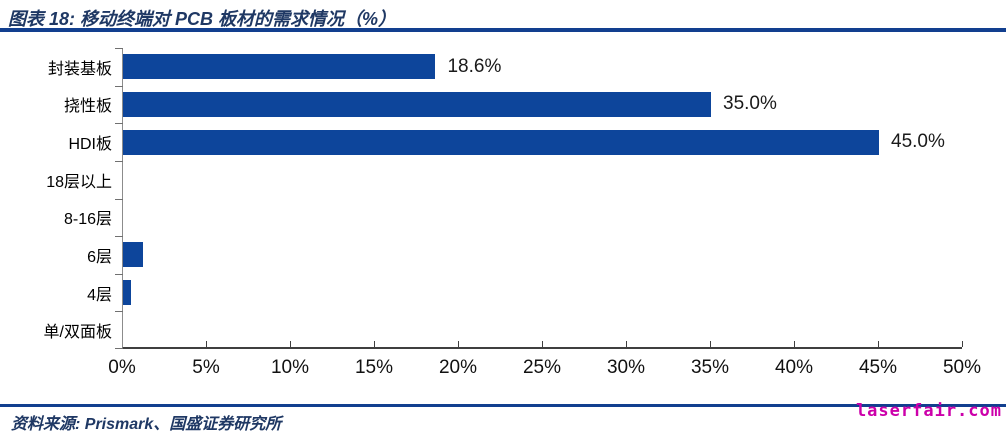 The height and width of the screenshot is (444, 1006). Describe the element at coordinates (794, 367) in the screenshot. I see `x-axis-tick-label: 40%` at that location.